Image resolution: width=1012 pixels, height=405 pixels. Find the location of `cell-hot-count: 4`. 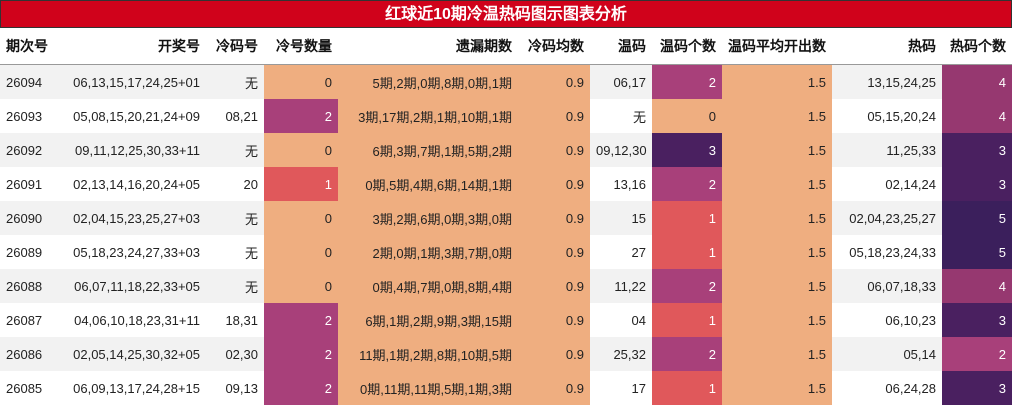

cell-hot-count: 4 is located at coordinates (977, 116).